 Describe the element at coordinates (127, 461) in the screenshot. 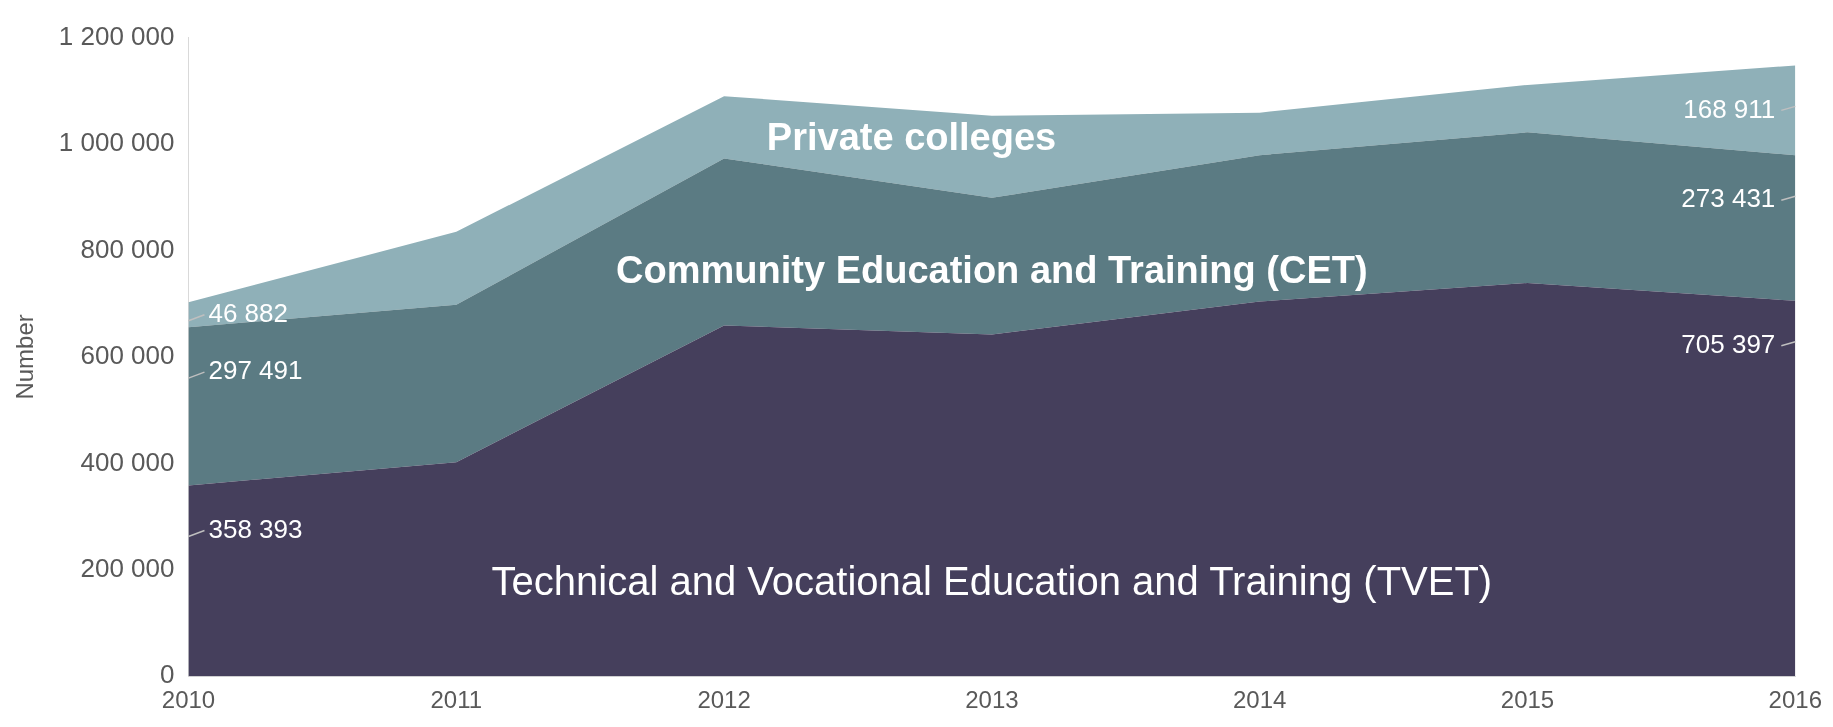

I see `y-tick-label: 400 000` at that location.